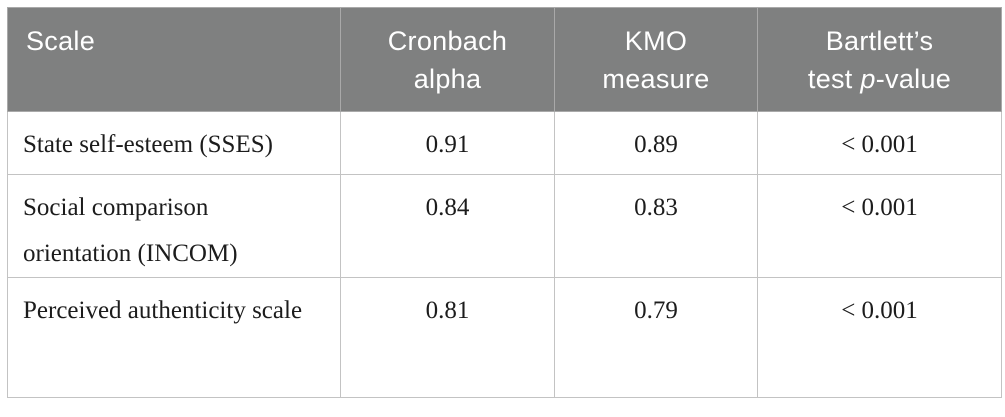 Image resolution: width=1005 pixels, height=417 pixels. Describe the element at coordinates (174, 337) in the screenshot. I see `scale-name-cell: Perceived authenticity scale` at that location.